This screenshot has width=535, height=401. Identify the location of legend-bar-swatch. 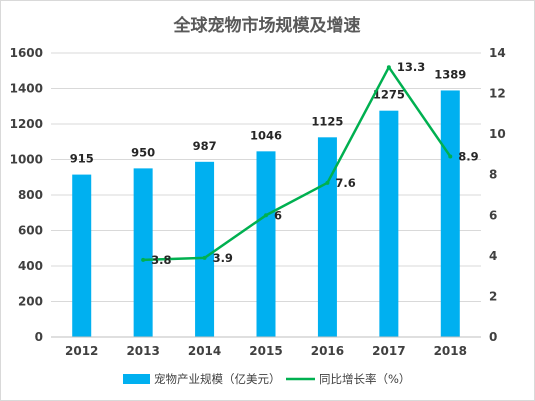
(136, 379).